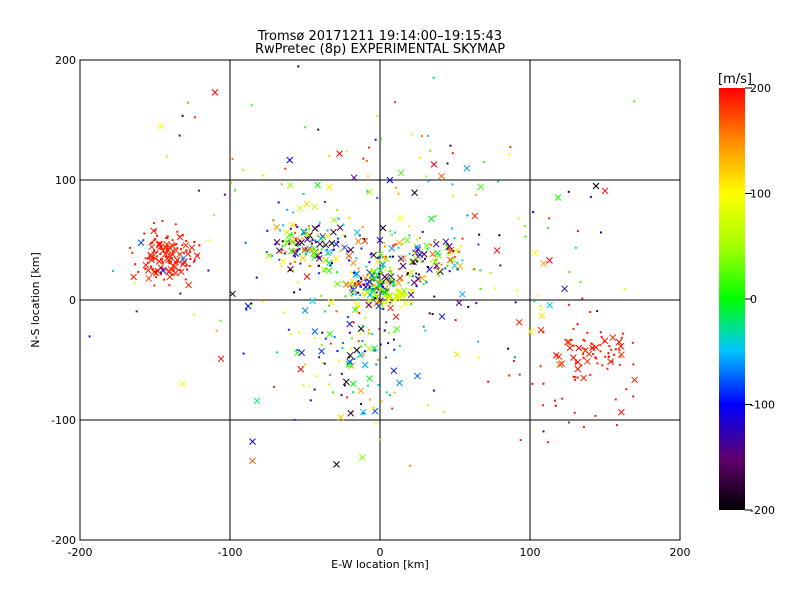 The height and width of the screenshot is (600, 800). I want to click on y-tick-label: -100, so click(63, 420).